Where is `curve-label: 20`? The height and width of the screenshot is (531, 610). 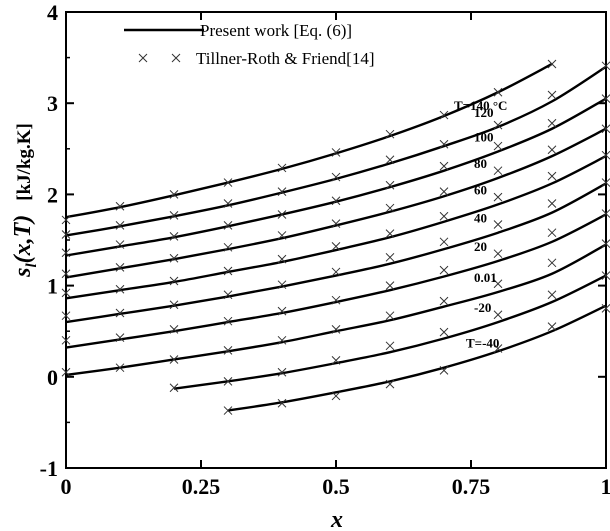
curve-label: 20 is located at coordinates (480, 246).